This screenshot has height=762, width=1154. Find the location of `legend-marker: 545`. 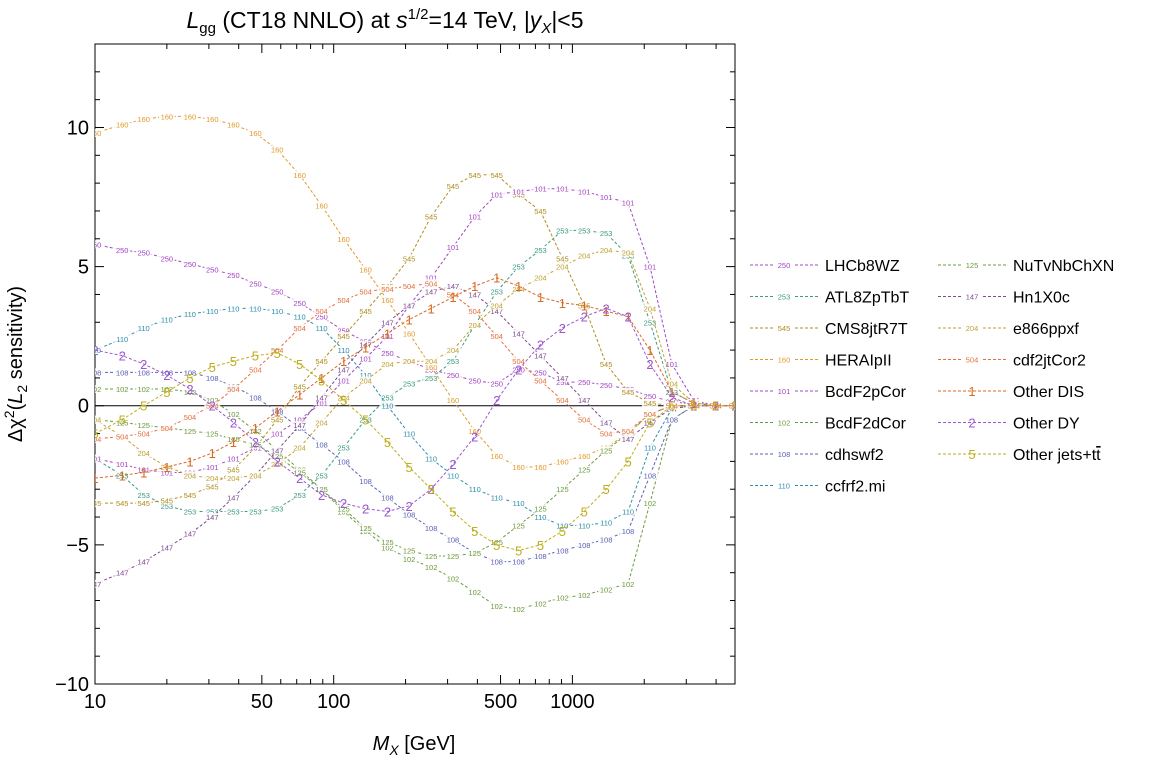

legend-marker: 545 is located at coordinates (784, 328).